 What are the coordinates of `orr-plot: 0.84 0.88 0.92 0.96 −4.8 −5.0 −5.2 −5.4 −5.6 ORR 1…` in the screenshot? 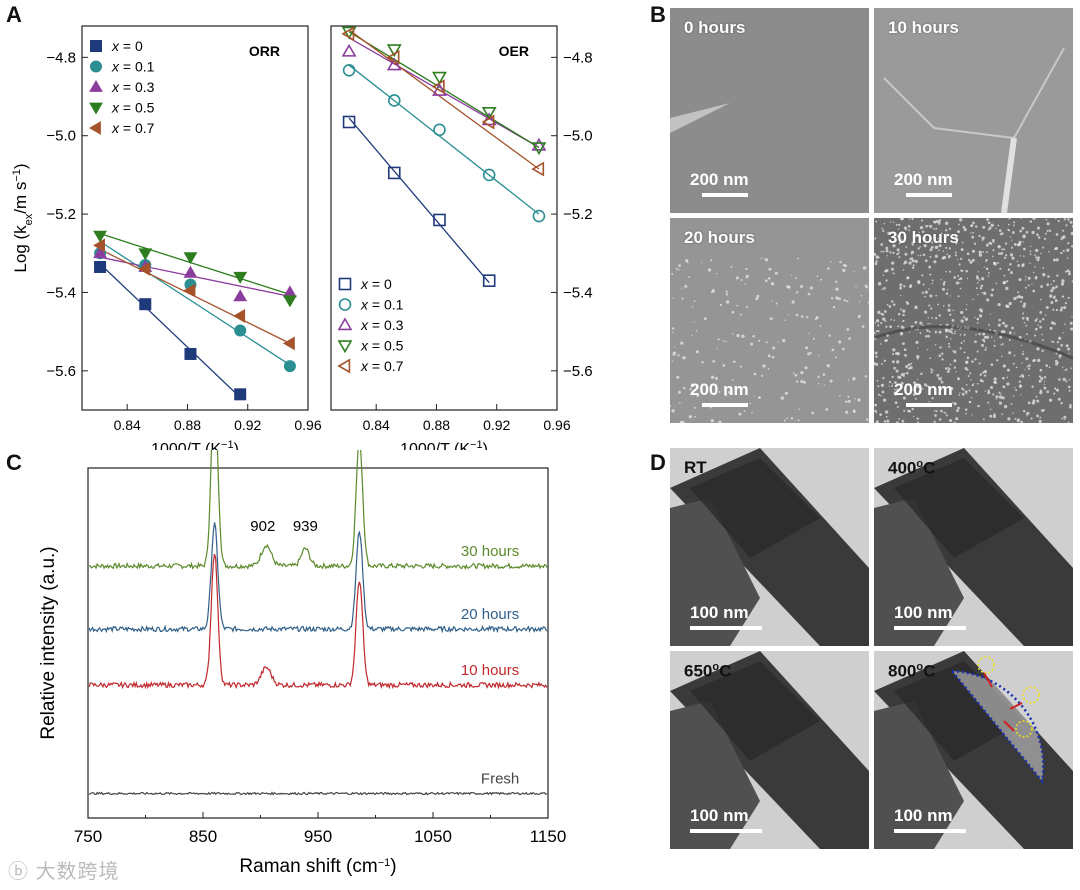 It's located at (184, 237).